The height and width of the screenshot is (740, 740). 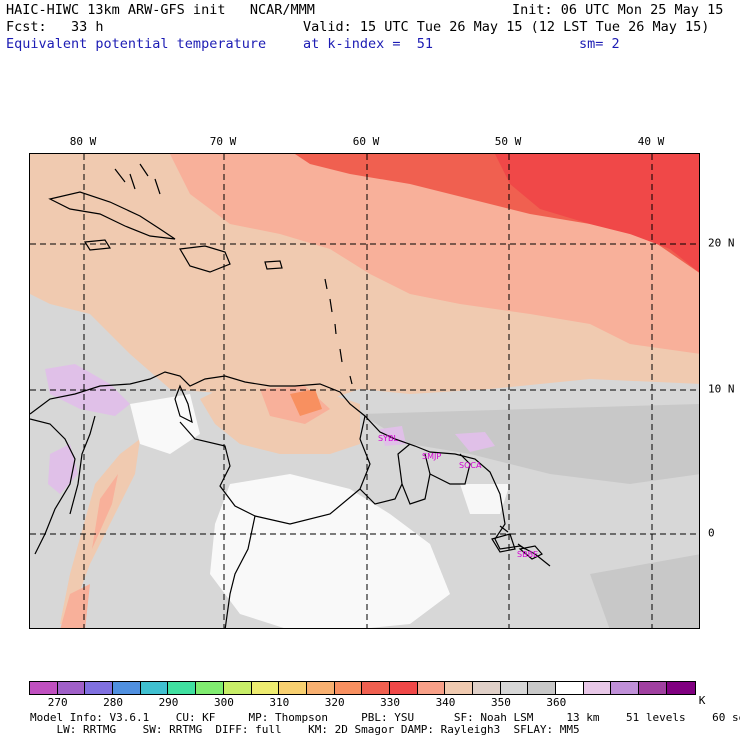 What do you see at coordinates (500, 702) in the screenshot?
I see `colorbar-tick-label: 350` at bounding box center [500, 702].